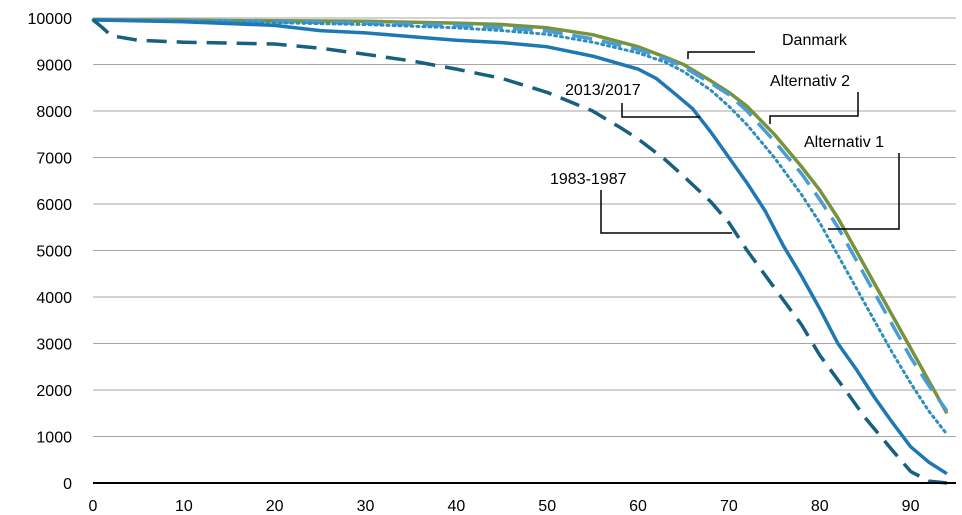 This screenshot has width=962, height=515. Describe the element at coordinates (54, 298) in the screenshot. I see `y-tick-label-4000: 4000` at that location.